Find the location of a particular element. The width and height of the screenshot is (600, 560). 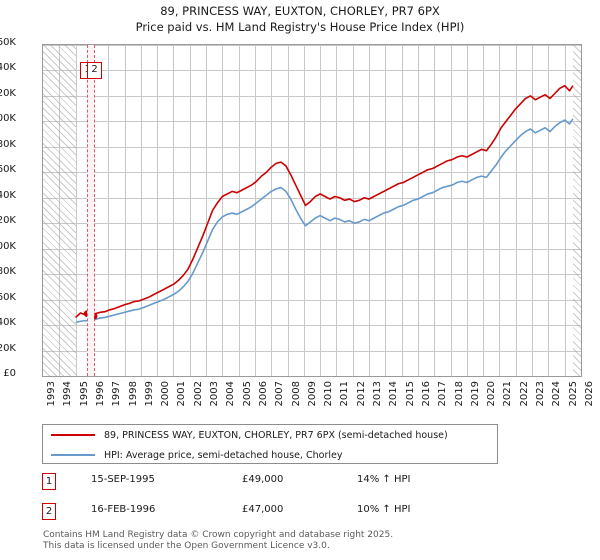

x-axis-tick-label: 2010 is located at coordinates (329, 394).